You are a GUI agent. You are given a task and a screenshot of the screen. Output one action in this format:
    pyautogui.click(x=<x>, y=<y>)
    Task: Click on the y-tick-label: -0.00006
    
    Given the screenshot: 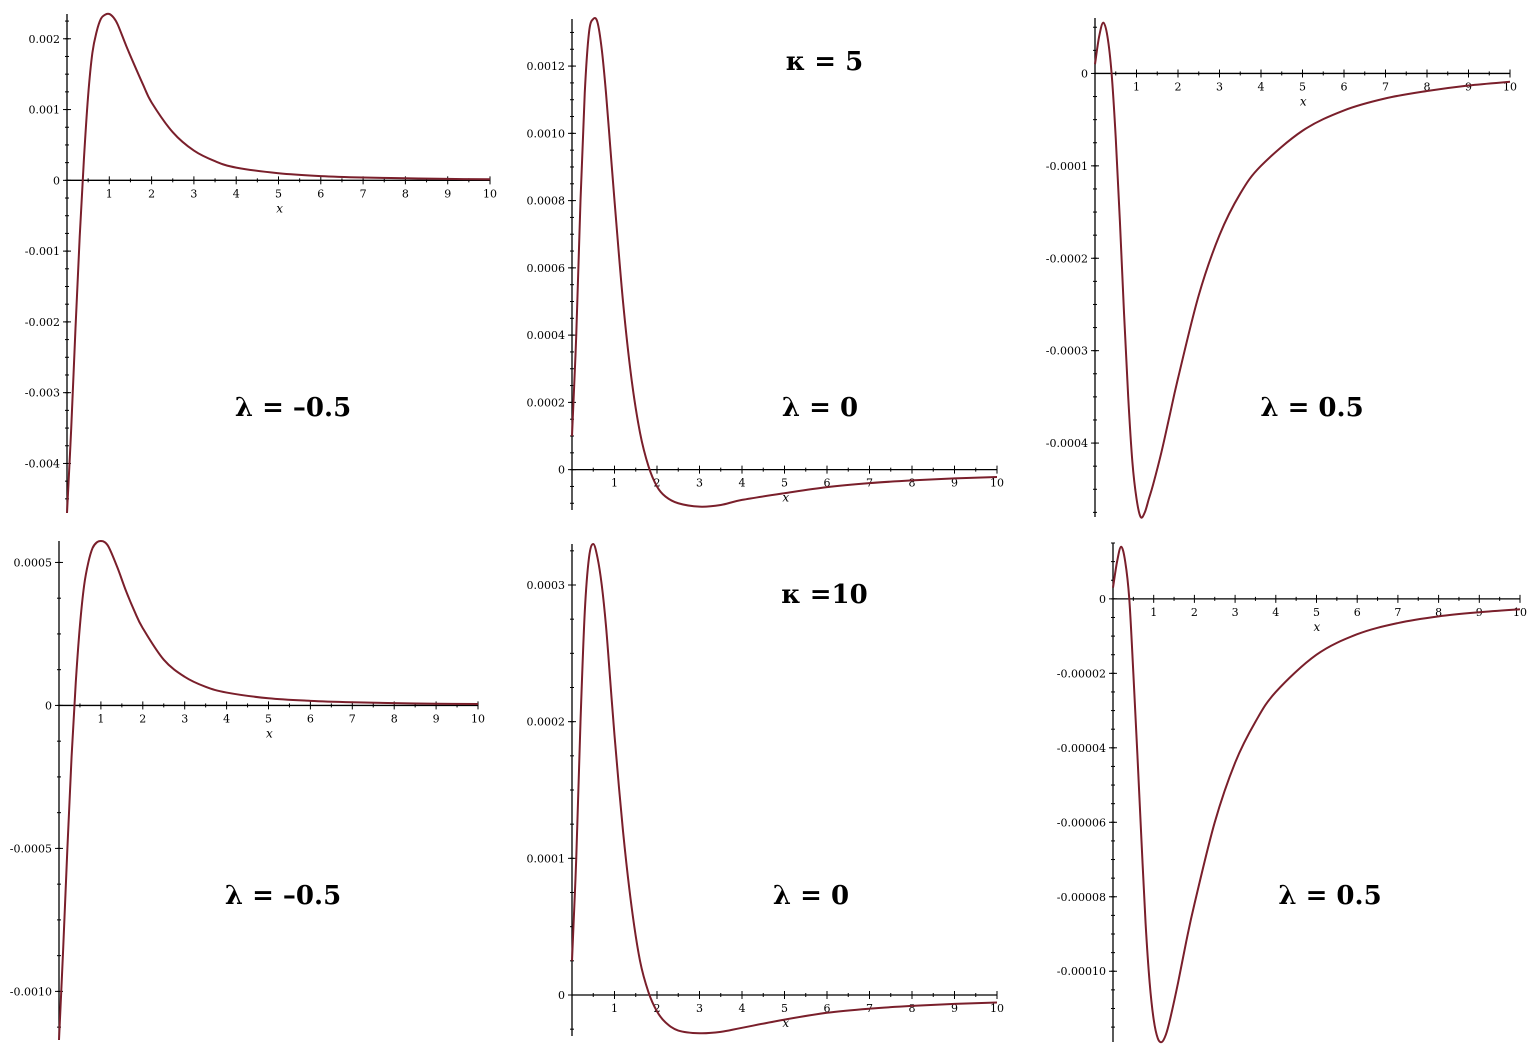 What is the action you would take?
    pyautogui.click(x=1081, y=822)
    